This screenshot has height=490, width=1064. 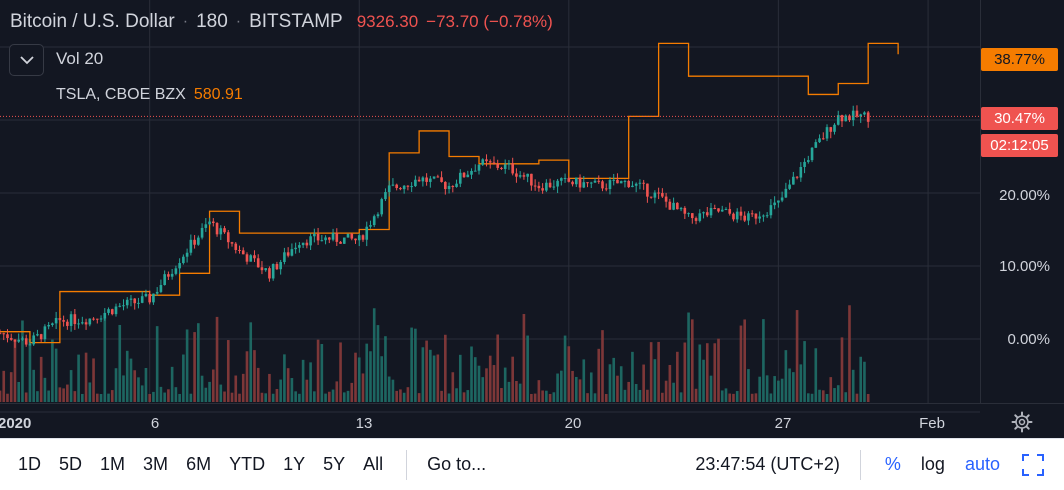 What do you see at coordinates (892, 464) in the screenshot?
I see `percent-scale-toggle: %` at bounding box center [892, 464].